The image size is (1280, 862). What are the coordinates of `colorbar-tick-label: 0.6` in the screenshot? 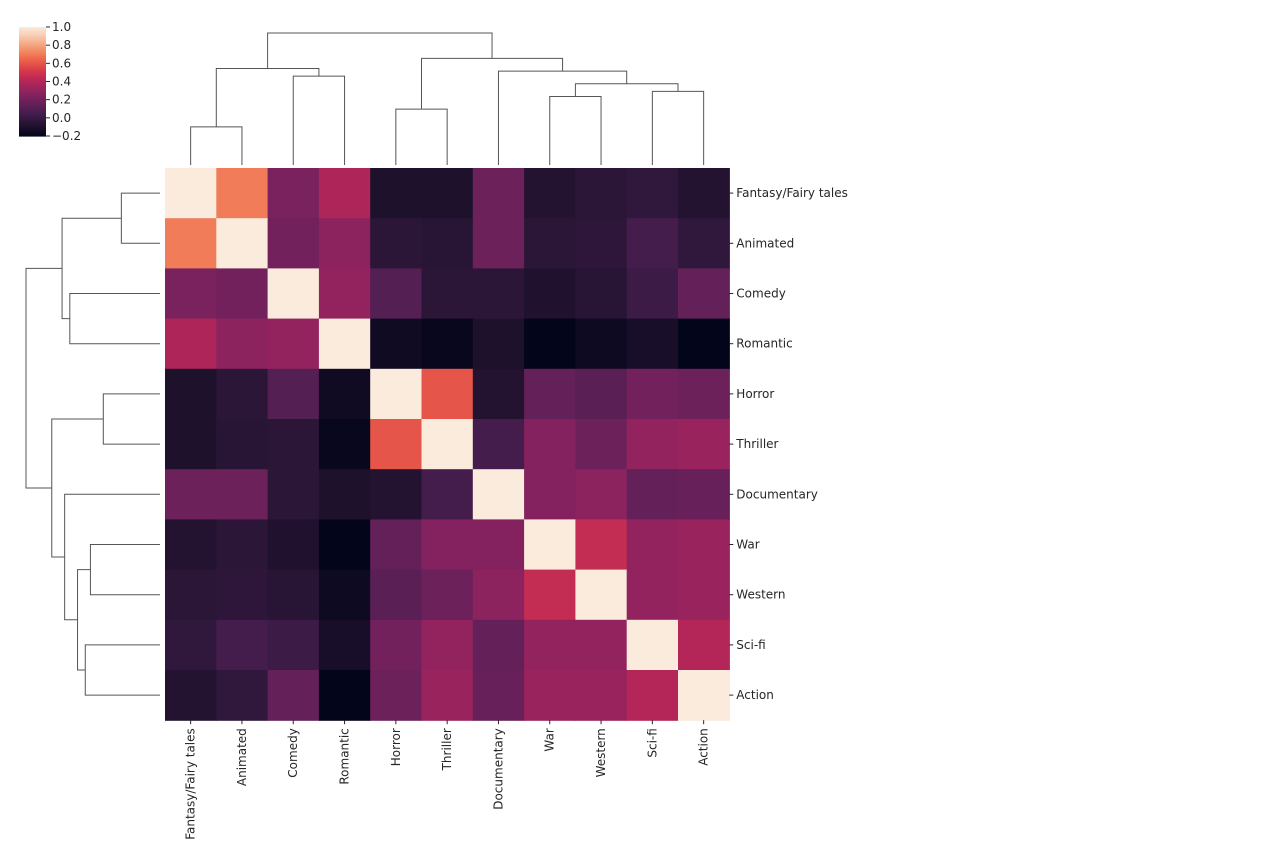 It's located at (61, 63).